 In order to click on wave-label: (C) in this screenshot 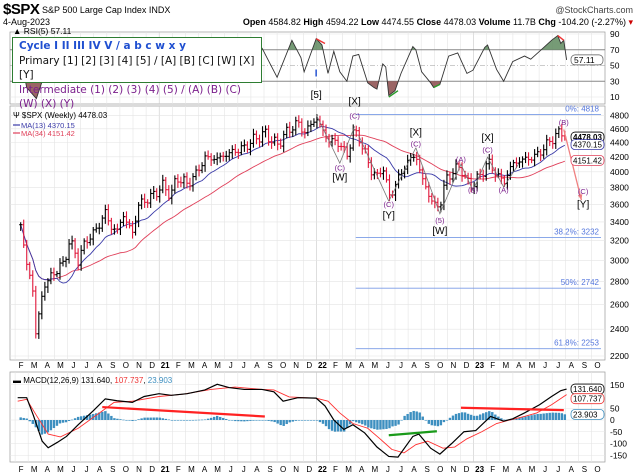, I will do `click(340, 167)`.